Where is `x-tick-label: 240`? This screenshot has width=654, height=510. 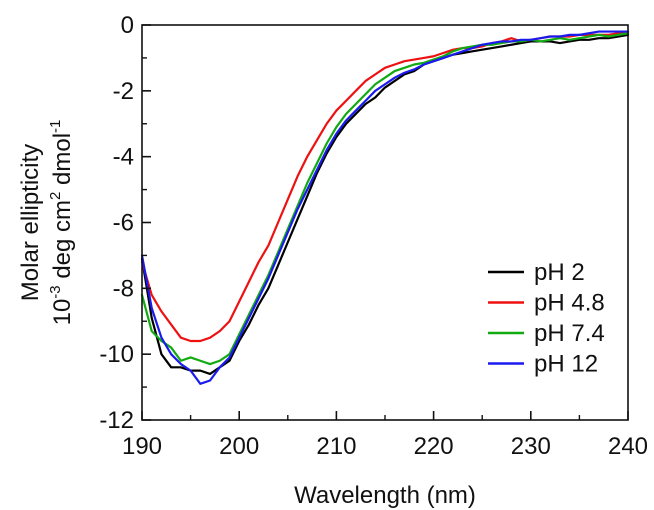
x-tick-label: 240 is located at coordinates (628, 446).